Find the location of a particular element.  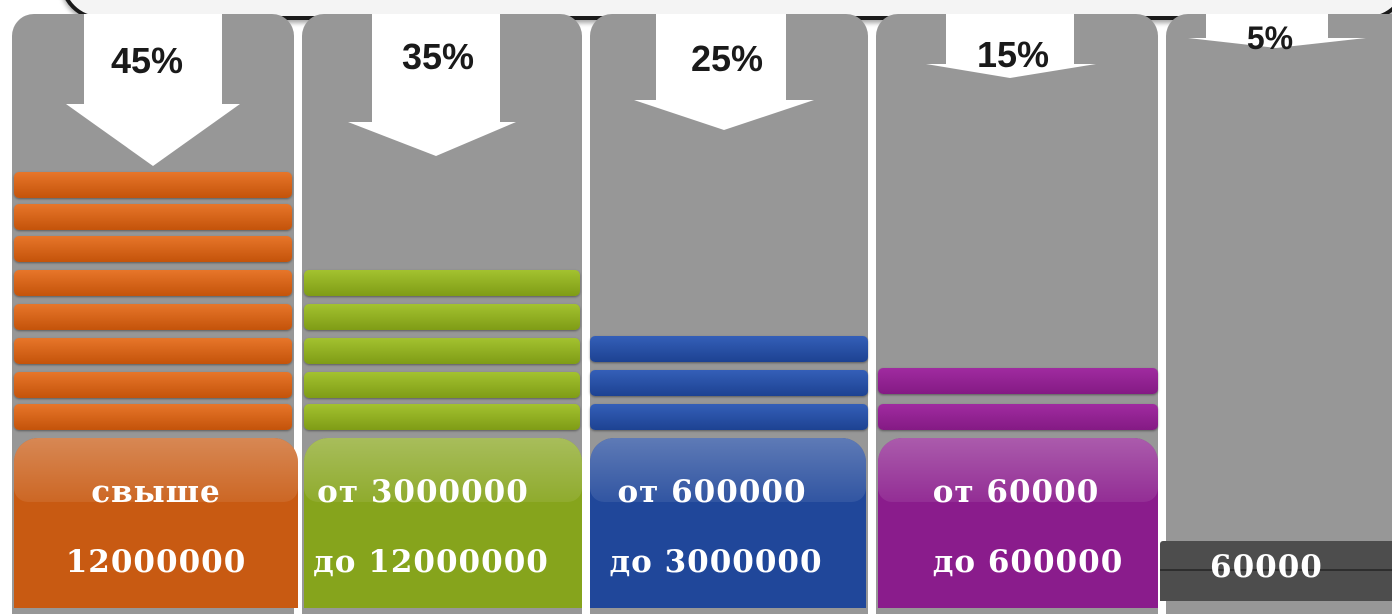

column-2-label: от 3000000 до 12000000 is located at coordinates (443, 523).